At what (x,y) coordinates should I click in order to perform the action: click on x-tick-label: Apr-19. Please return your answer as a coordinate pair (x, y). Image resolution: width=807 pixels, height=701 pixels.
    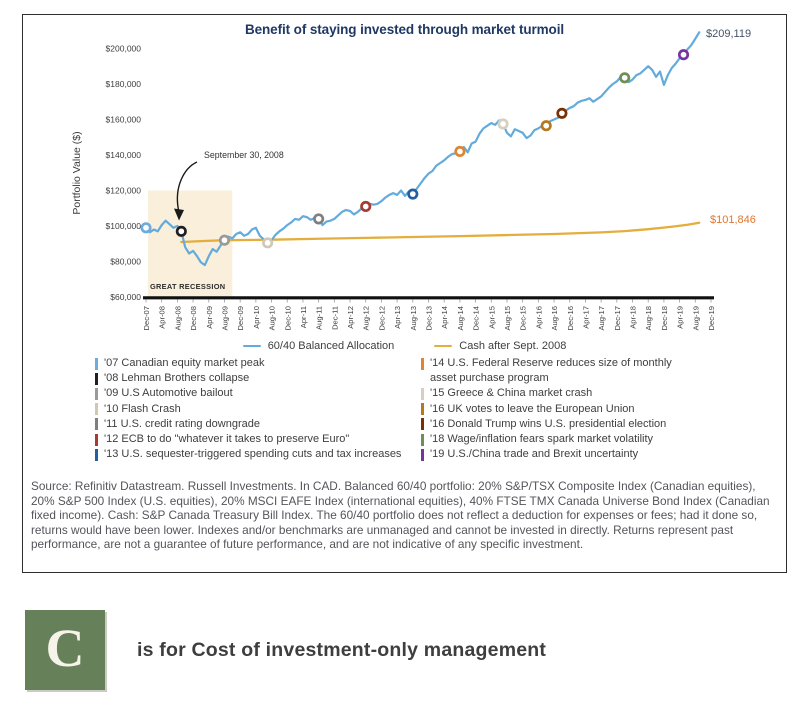
    Looking at the image, I should click on (680, 317).